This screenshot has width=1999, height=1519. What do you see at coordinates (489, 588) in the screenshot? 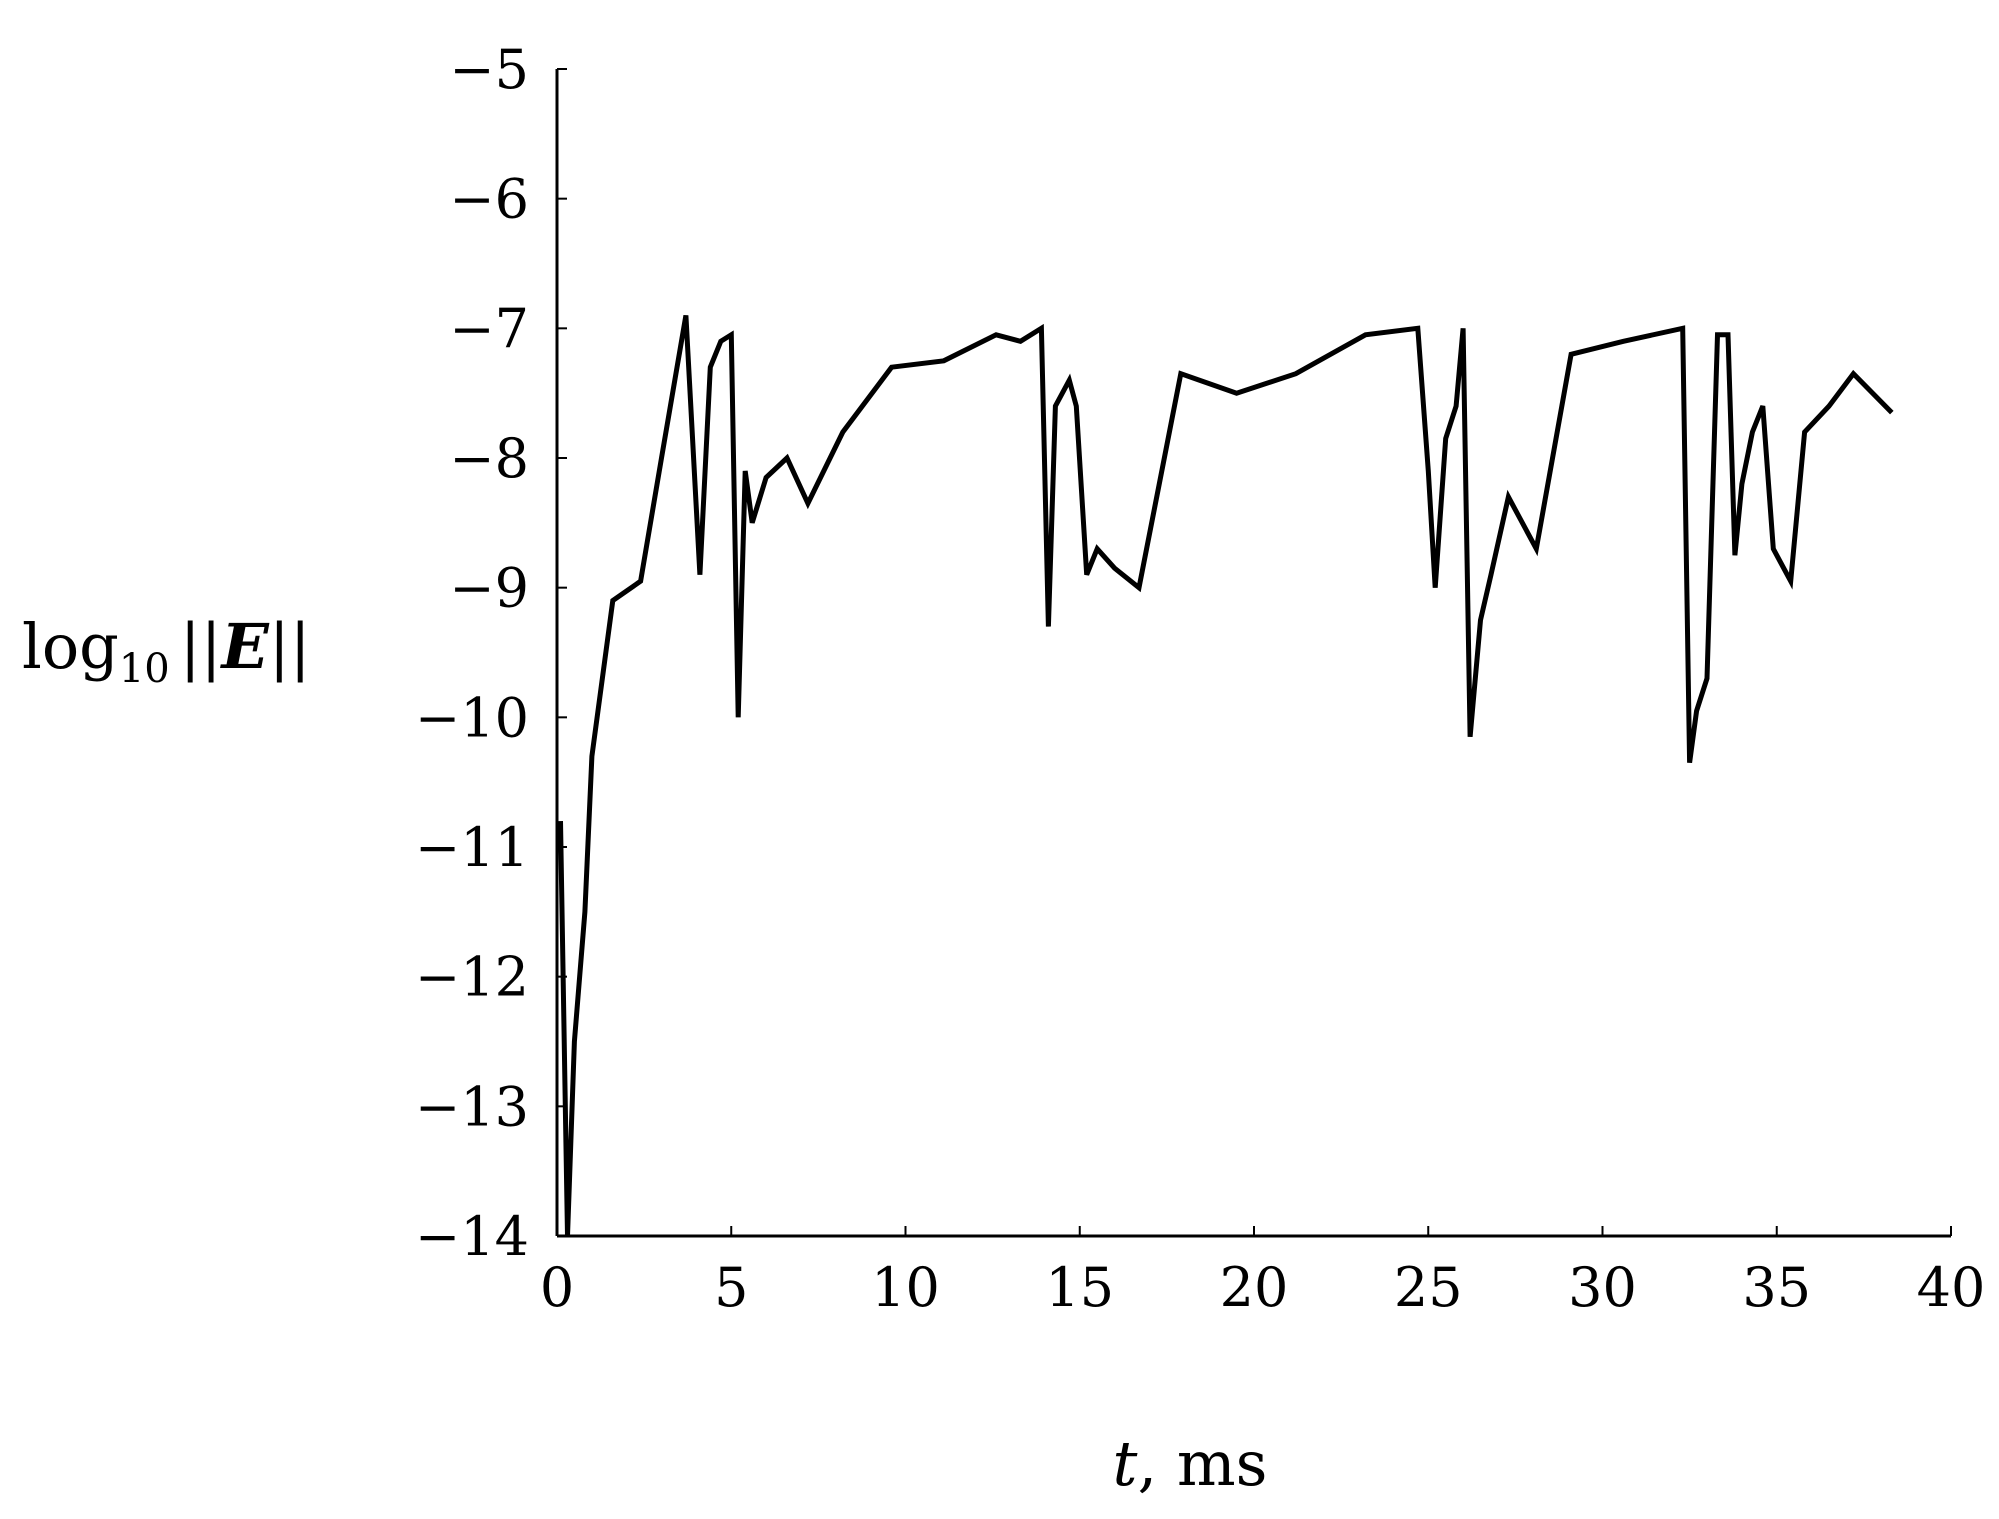
I see `y-tick-label: −9` at bounding box center [489, 588].